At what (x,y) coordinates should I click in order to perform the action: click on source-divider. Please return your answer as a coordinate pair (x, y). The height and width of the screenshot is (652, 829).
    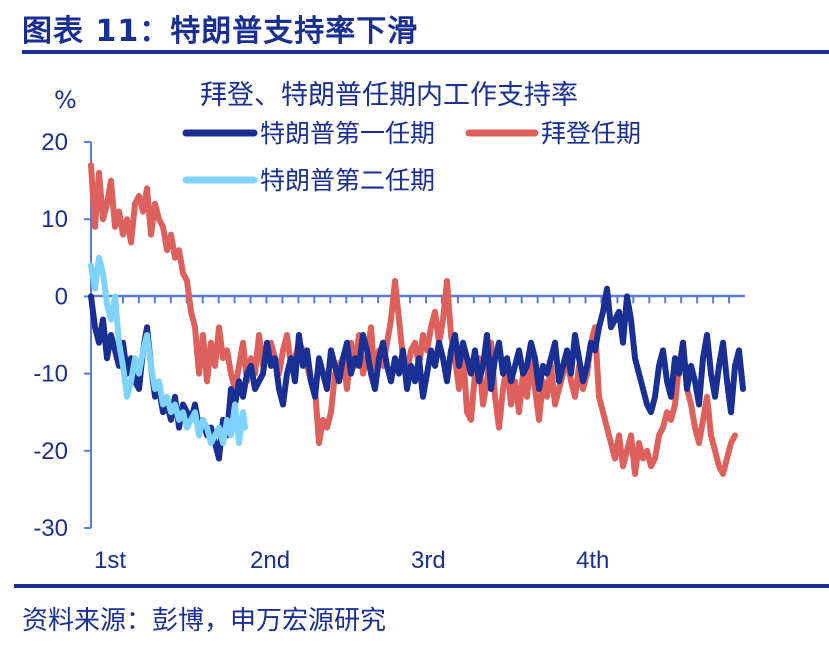
    Looking at the image, I should click on (421, 586).